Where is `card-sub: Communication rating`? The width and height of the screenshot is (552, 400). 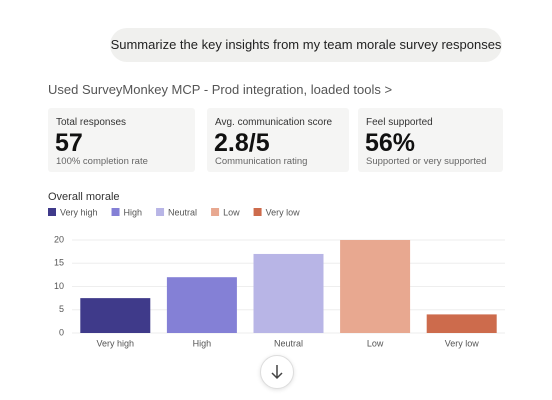
card-sub: Communication rating is located at coordinates (261, 161).